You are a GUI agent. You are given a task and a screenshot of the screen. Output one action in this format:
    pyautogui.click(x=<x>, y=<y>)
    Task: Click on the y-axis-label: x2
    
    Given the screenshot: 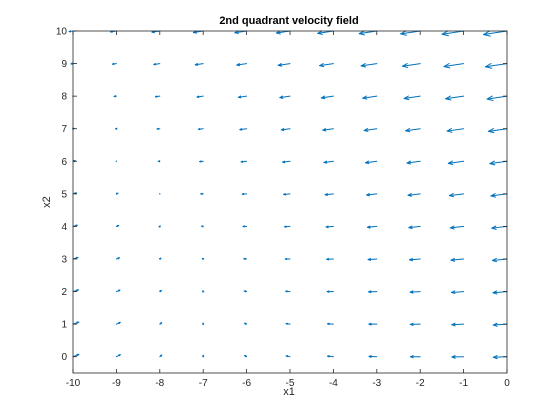 What is the action you would take?
    pyautogui.click(x=47, y=202)
    